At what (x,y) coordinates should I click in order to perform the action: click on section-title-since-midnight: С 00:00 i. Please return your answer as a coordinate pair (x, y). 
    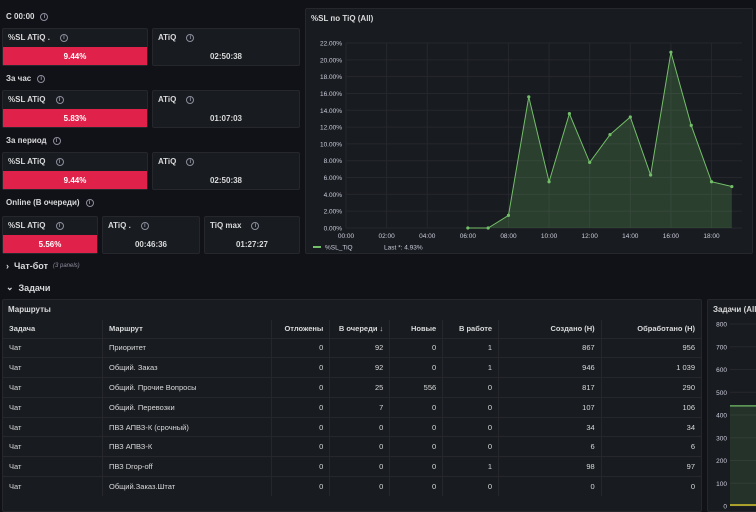
    Looking at the image, I should click on (27, 16).